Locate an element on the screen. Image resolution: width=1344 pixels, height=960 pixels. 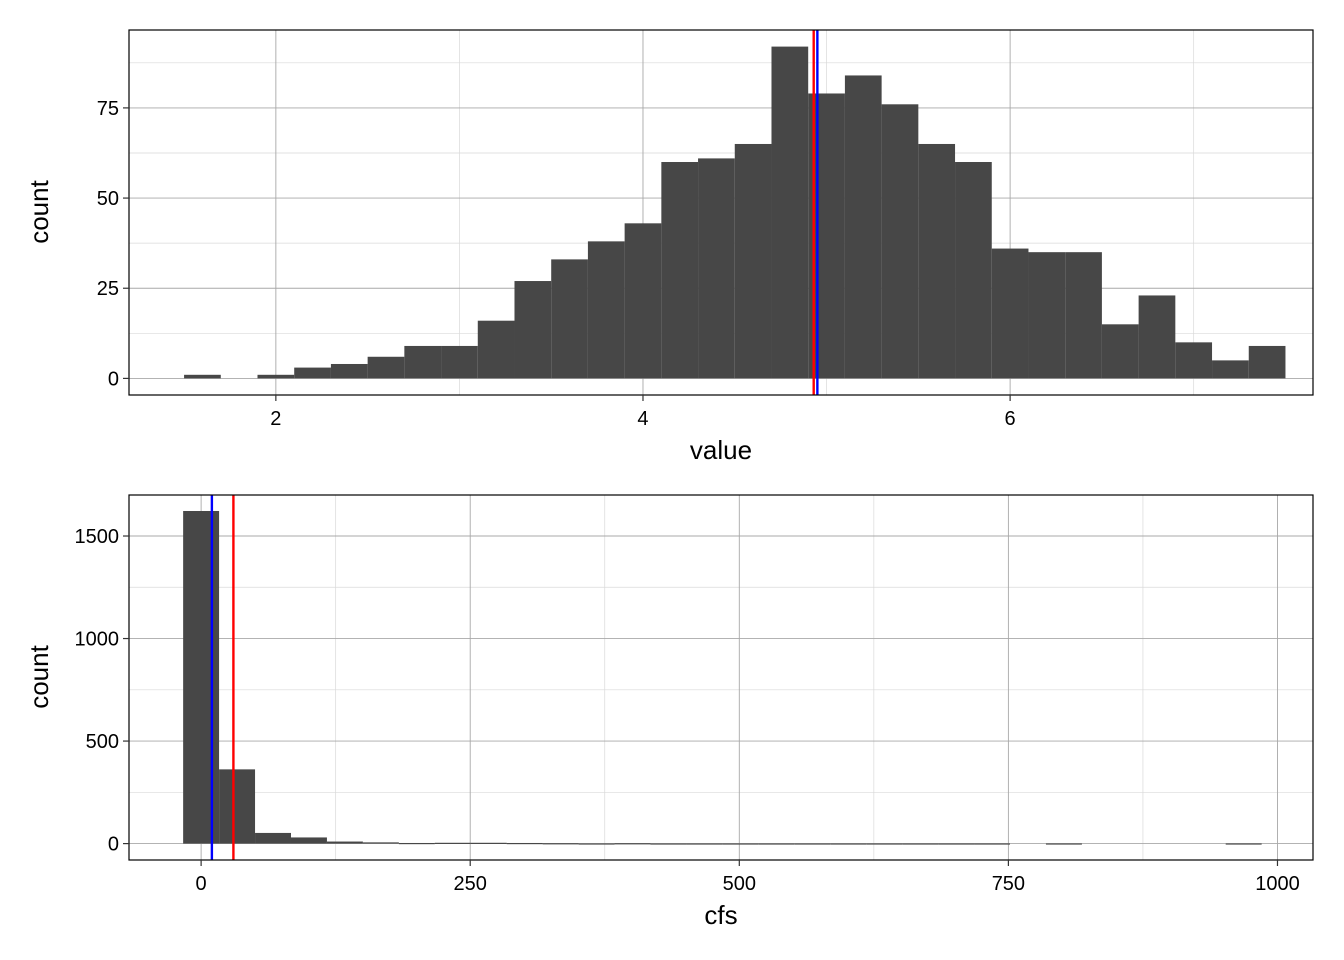
x-tick-label: 750 is located at coordinates (1008, 884).